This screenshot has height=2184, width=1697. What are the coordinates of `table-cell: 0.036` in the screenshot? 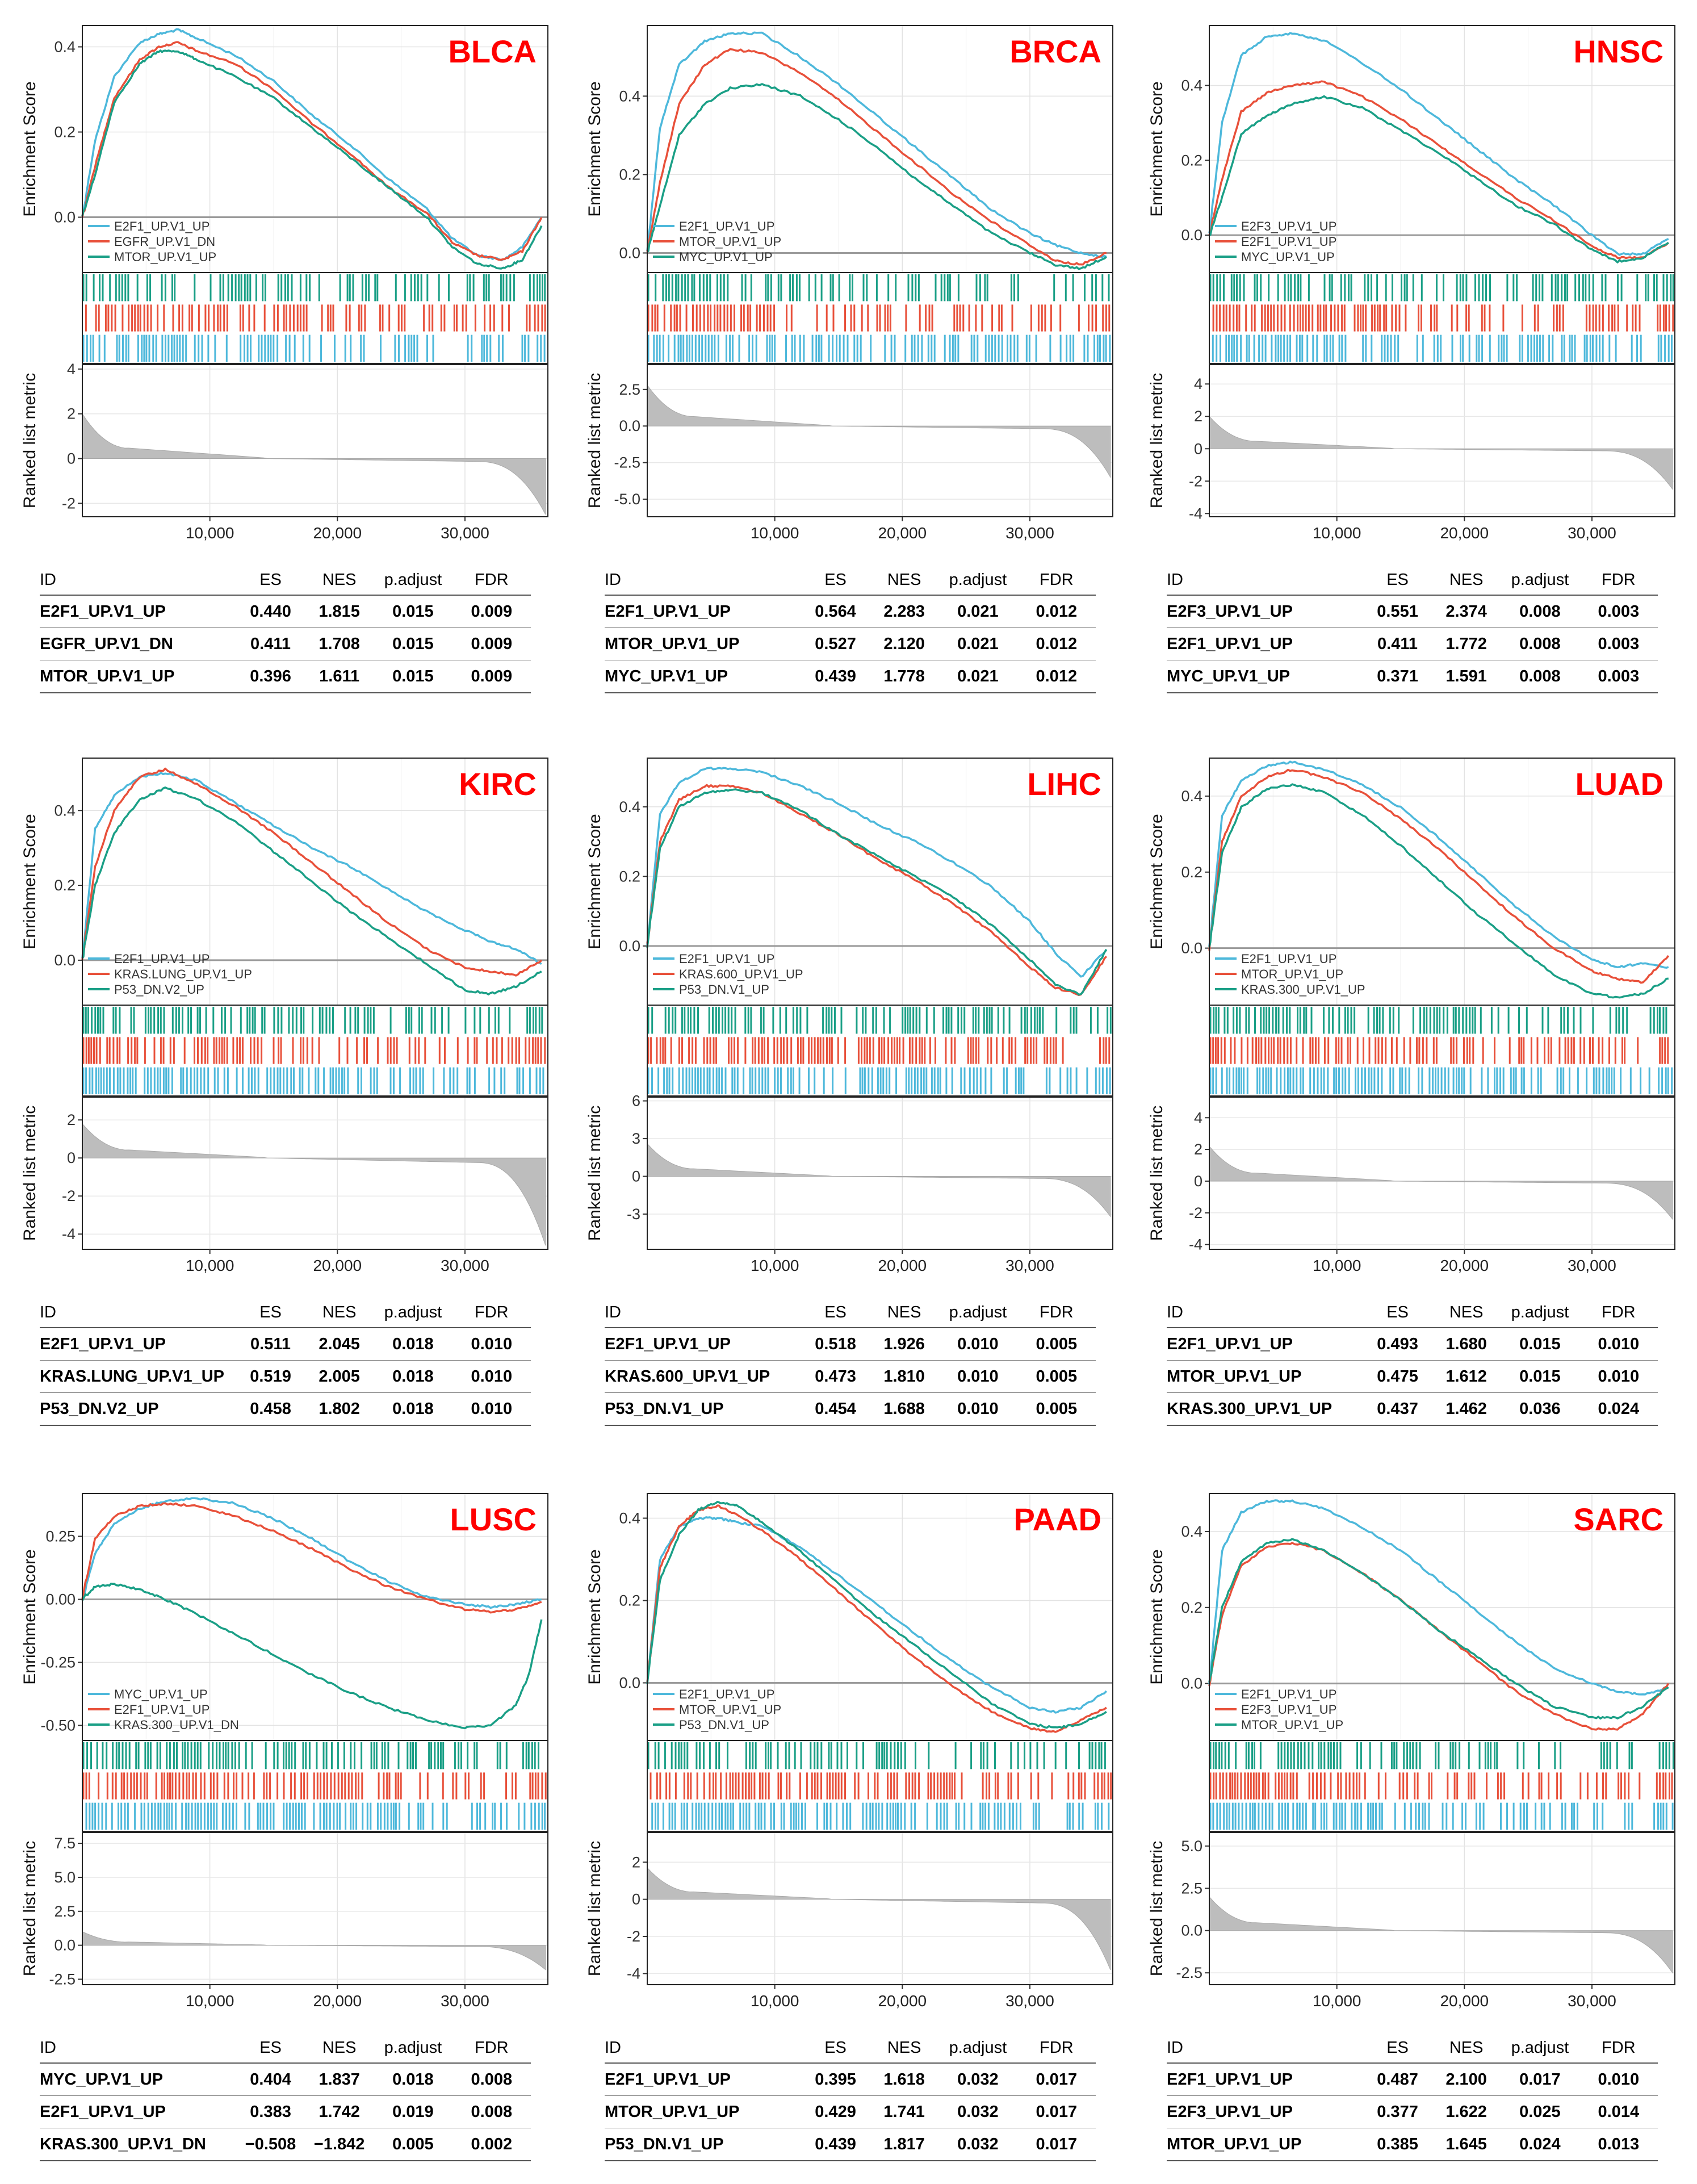 It's located at (1540, 1409).